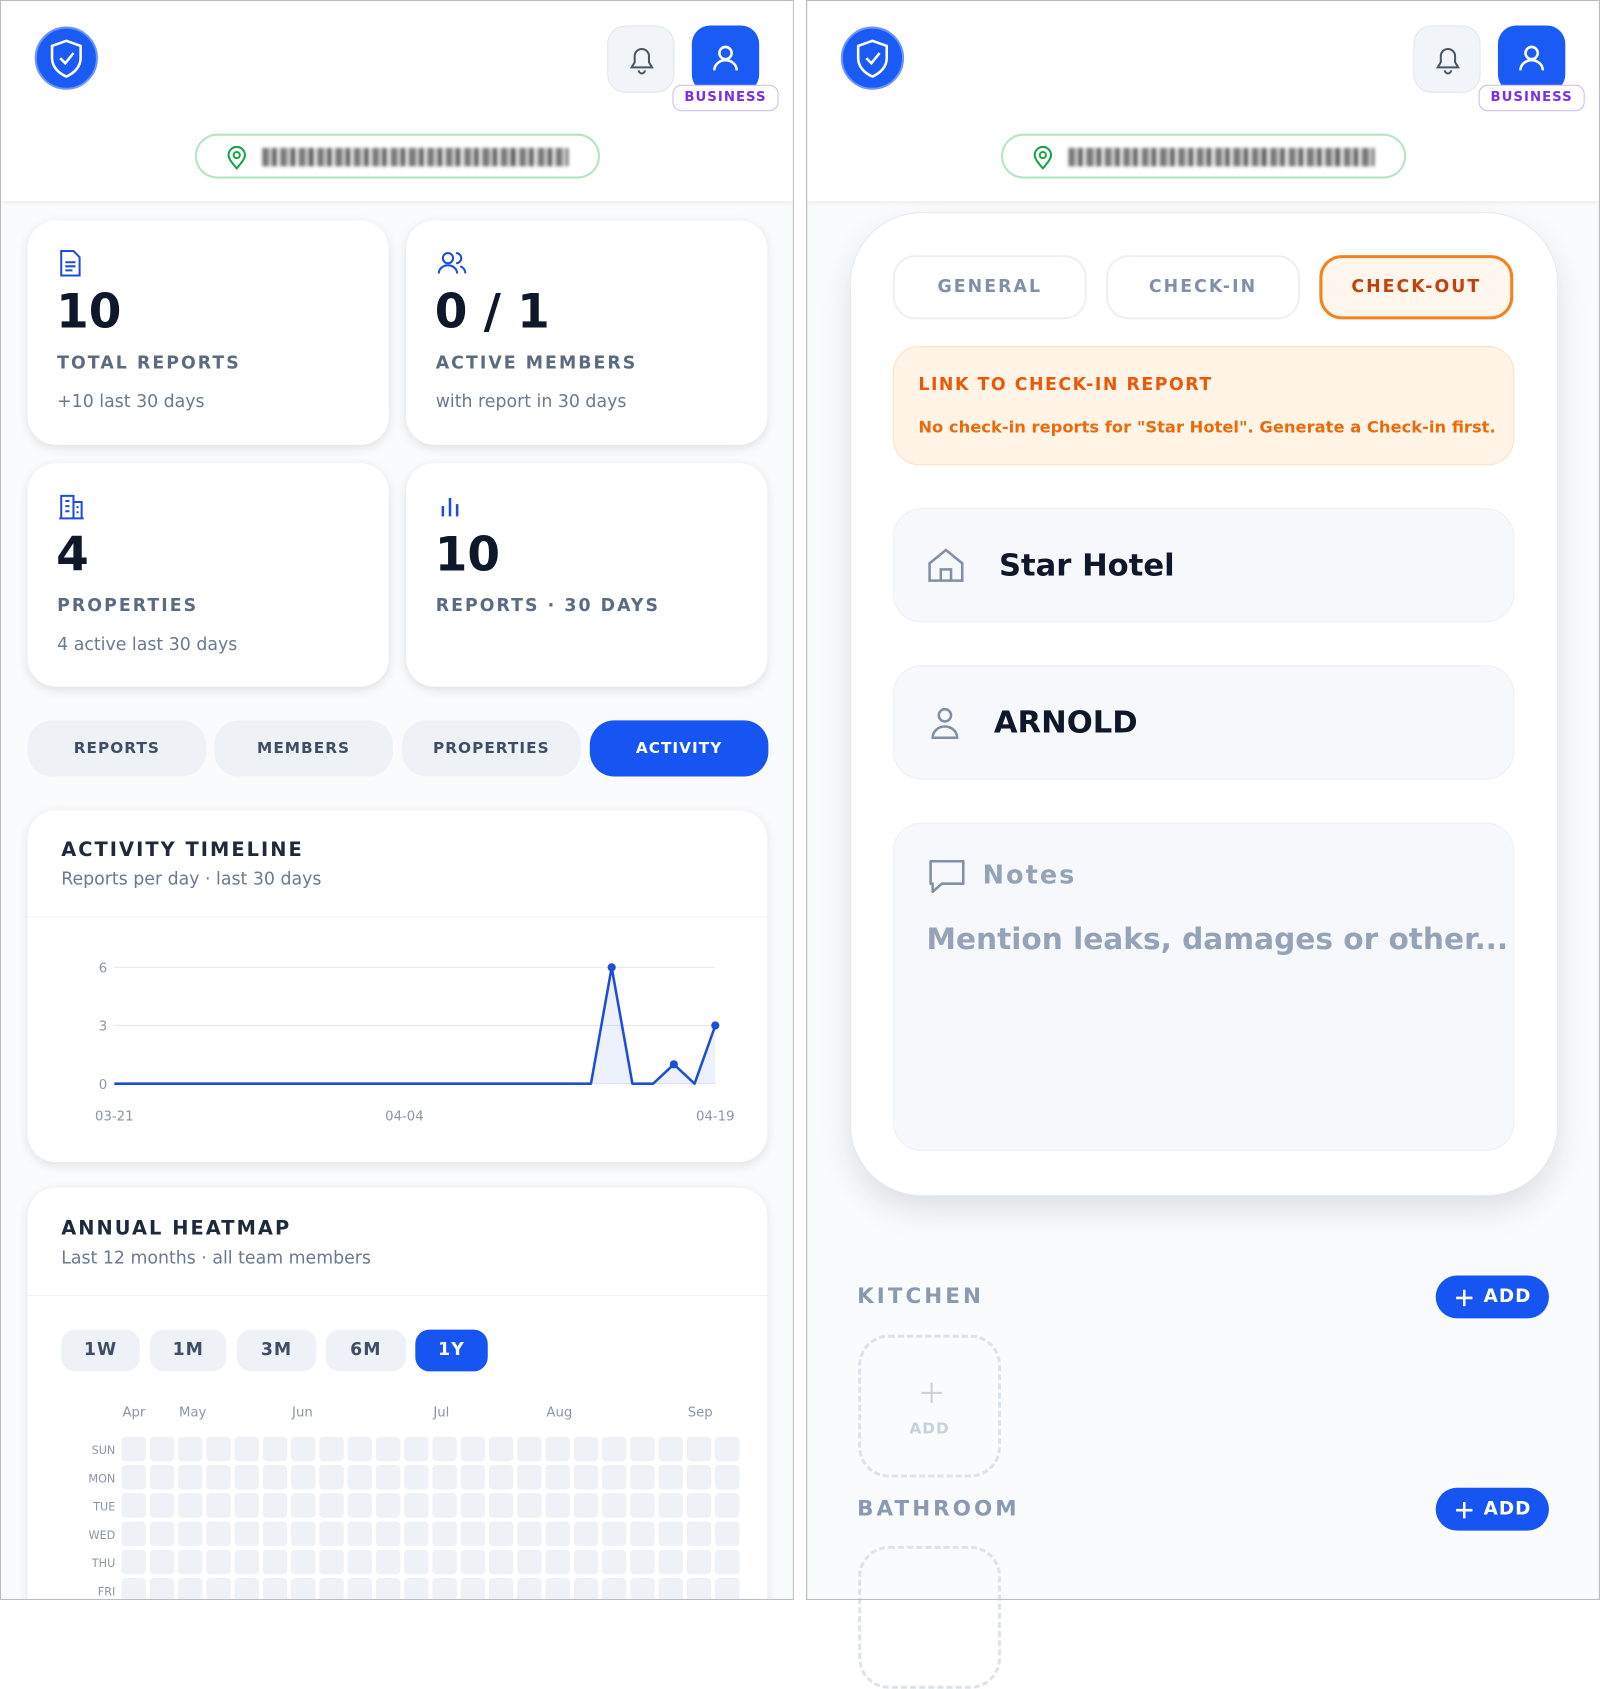 This screenshot has height=1689, width=1600. What do you see at coordinates (100, 1350) in the screenshot?
I see `range-button: 1W` at bounding box center [100, 1350].